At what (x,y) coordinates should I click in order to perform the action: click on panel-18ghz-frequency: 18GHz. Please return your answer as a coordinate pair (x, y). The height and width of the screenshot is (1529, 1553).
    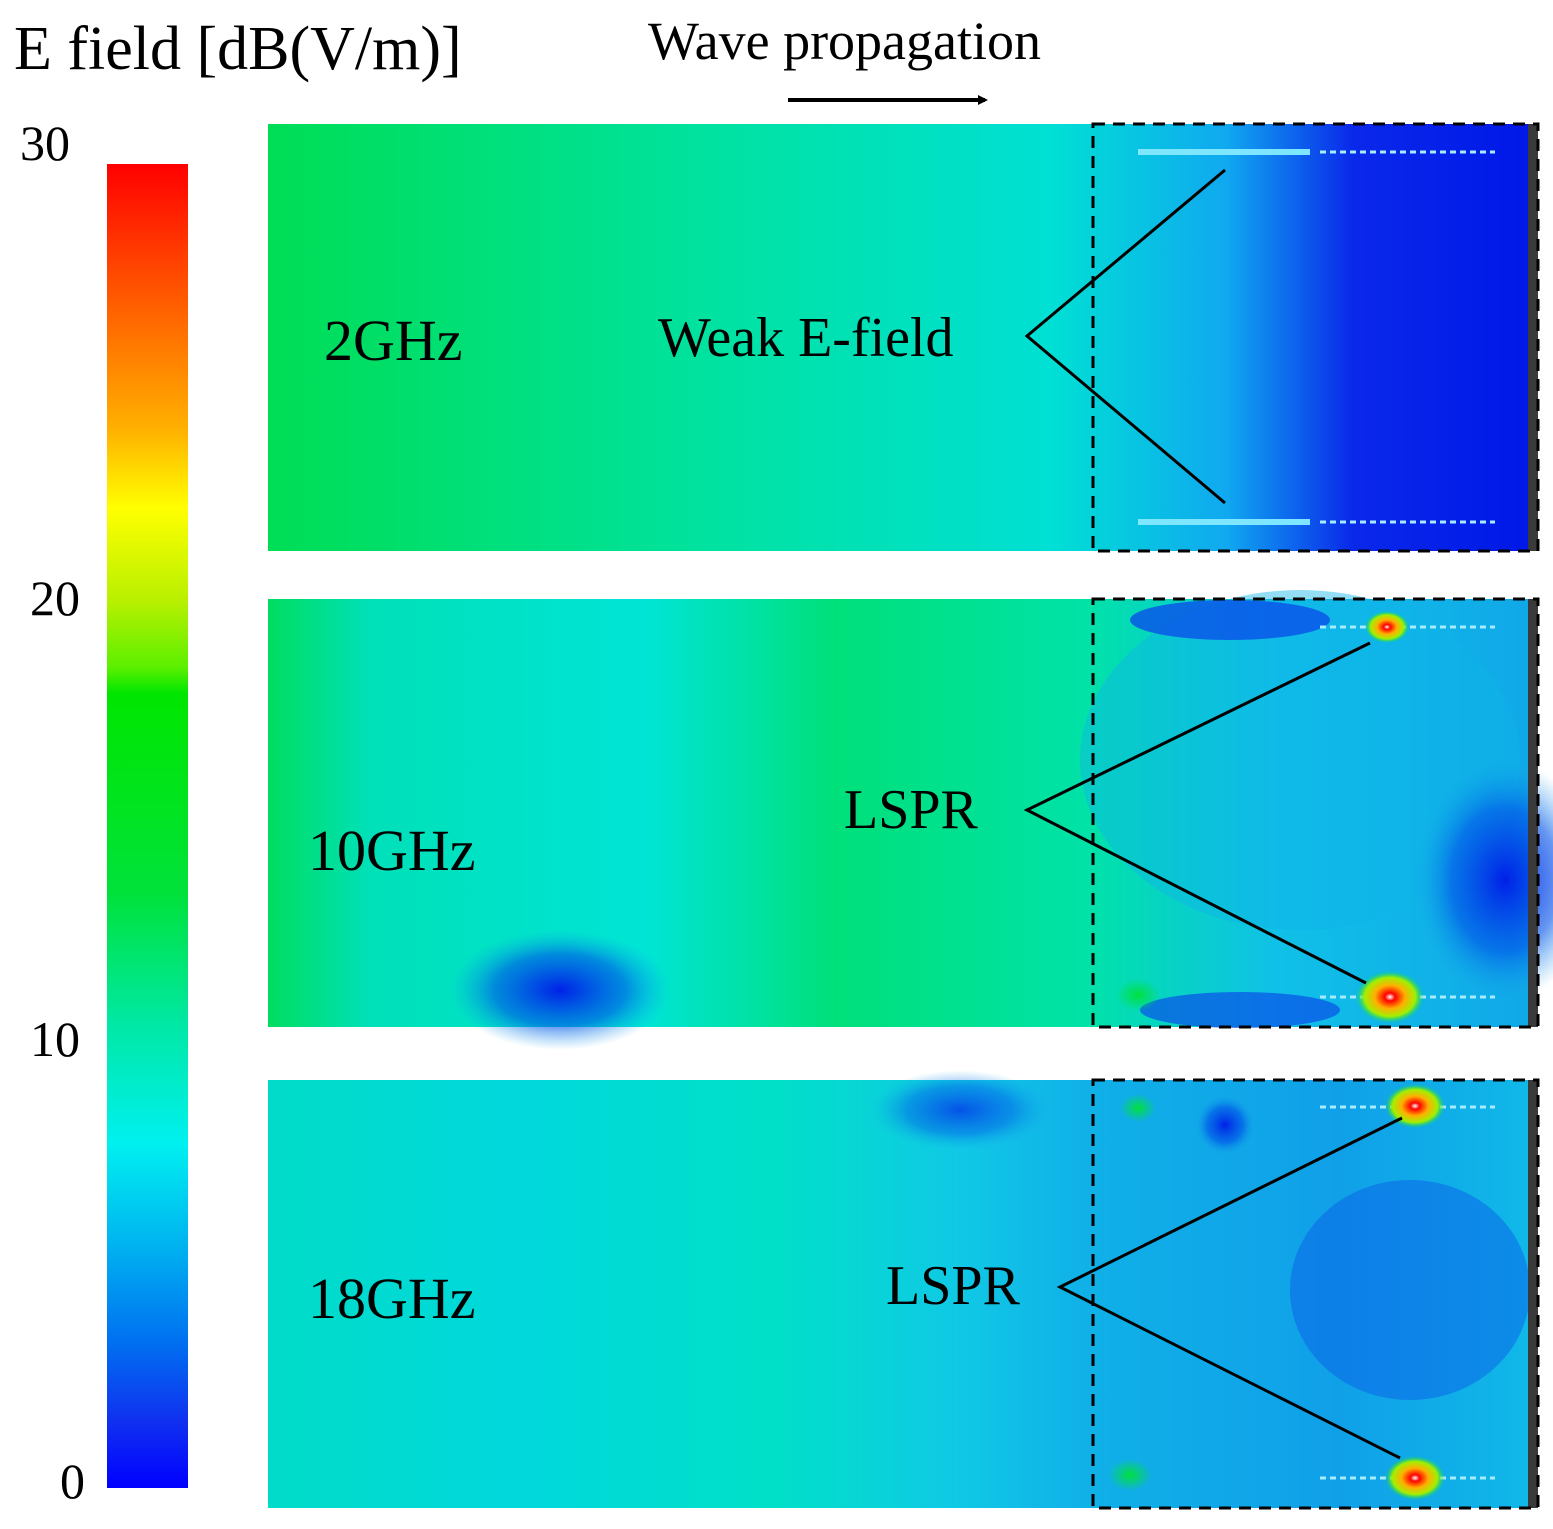
    Looking at the image, I should click on (392, 1298).